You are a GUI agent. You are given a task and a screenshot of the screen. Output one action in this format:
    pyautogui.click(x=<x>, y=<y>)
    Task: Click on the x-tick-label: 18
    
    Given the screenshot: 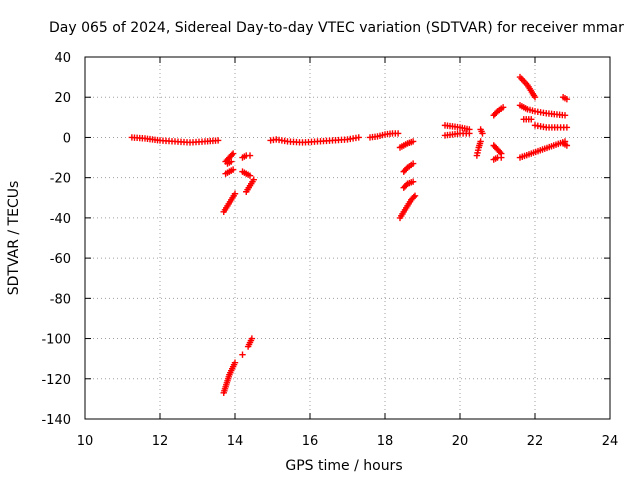 What is the action you would take?
    pyautogui.click(x=385, y=441)
    